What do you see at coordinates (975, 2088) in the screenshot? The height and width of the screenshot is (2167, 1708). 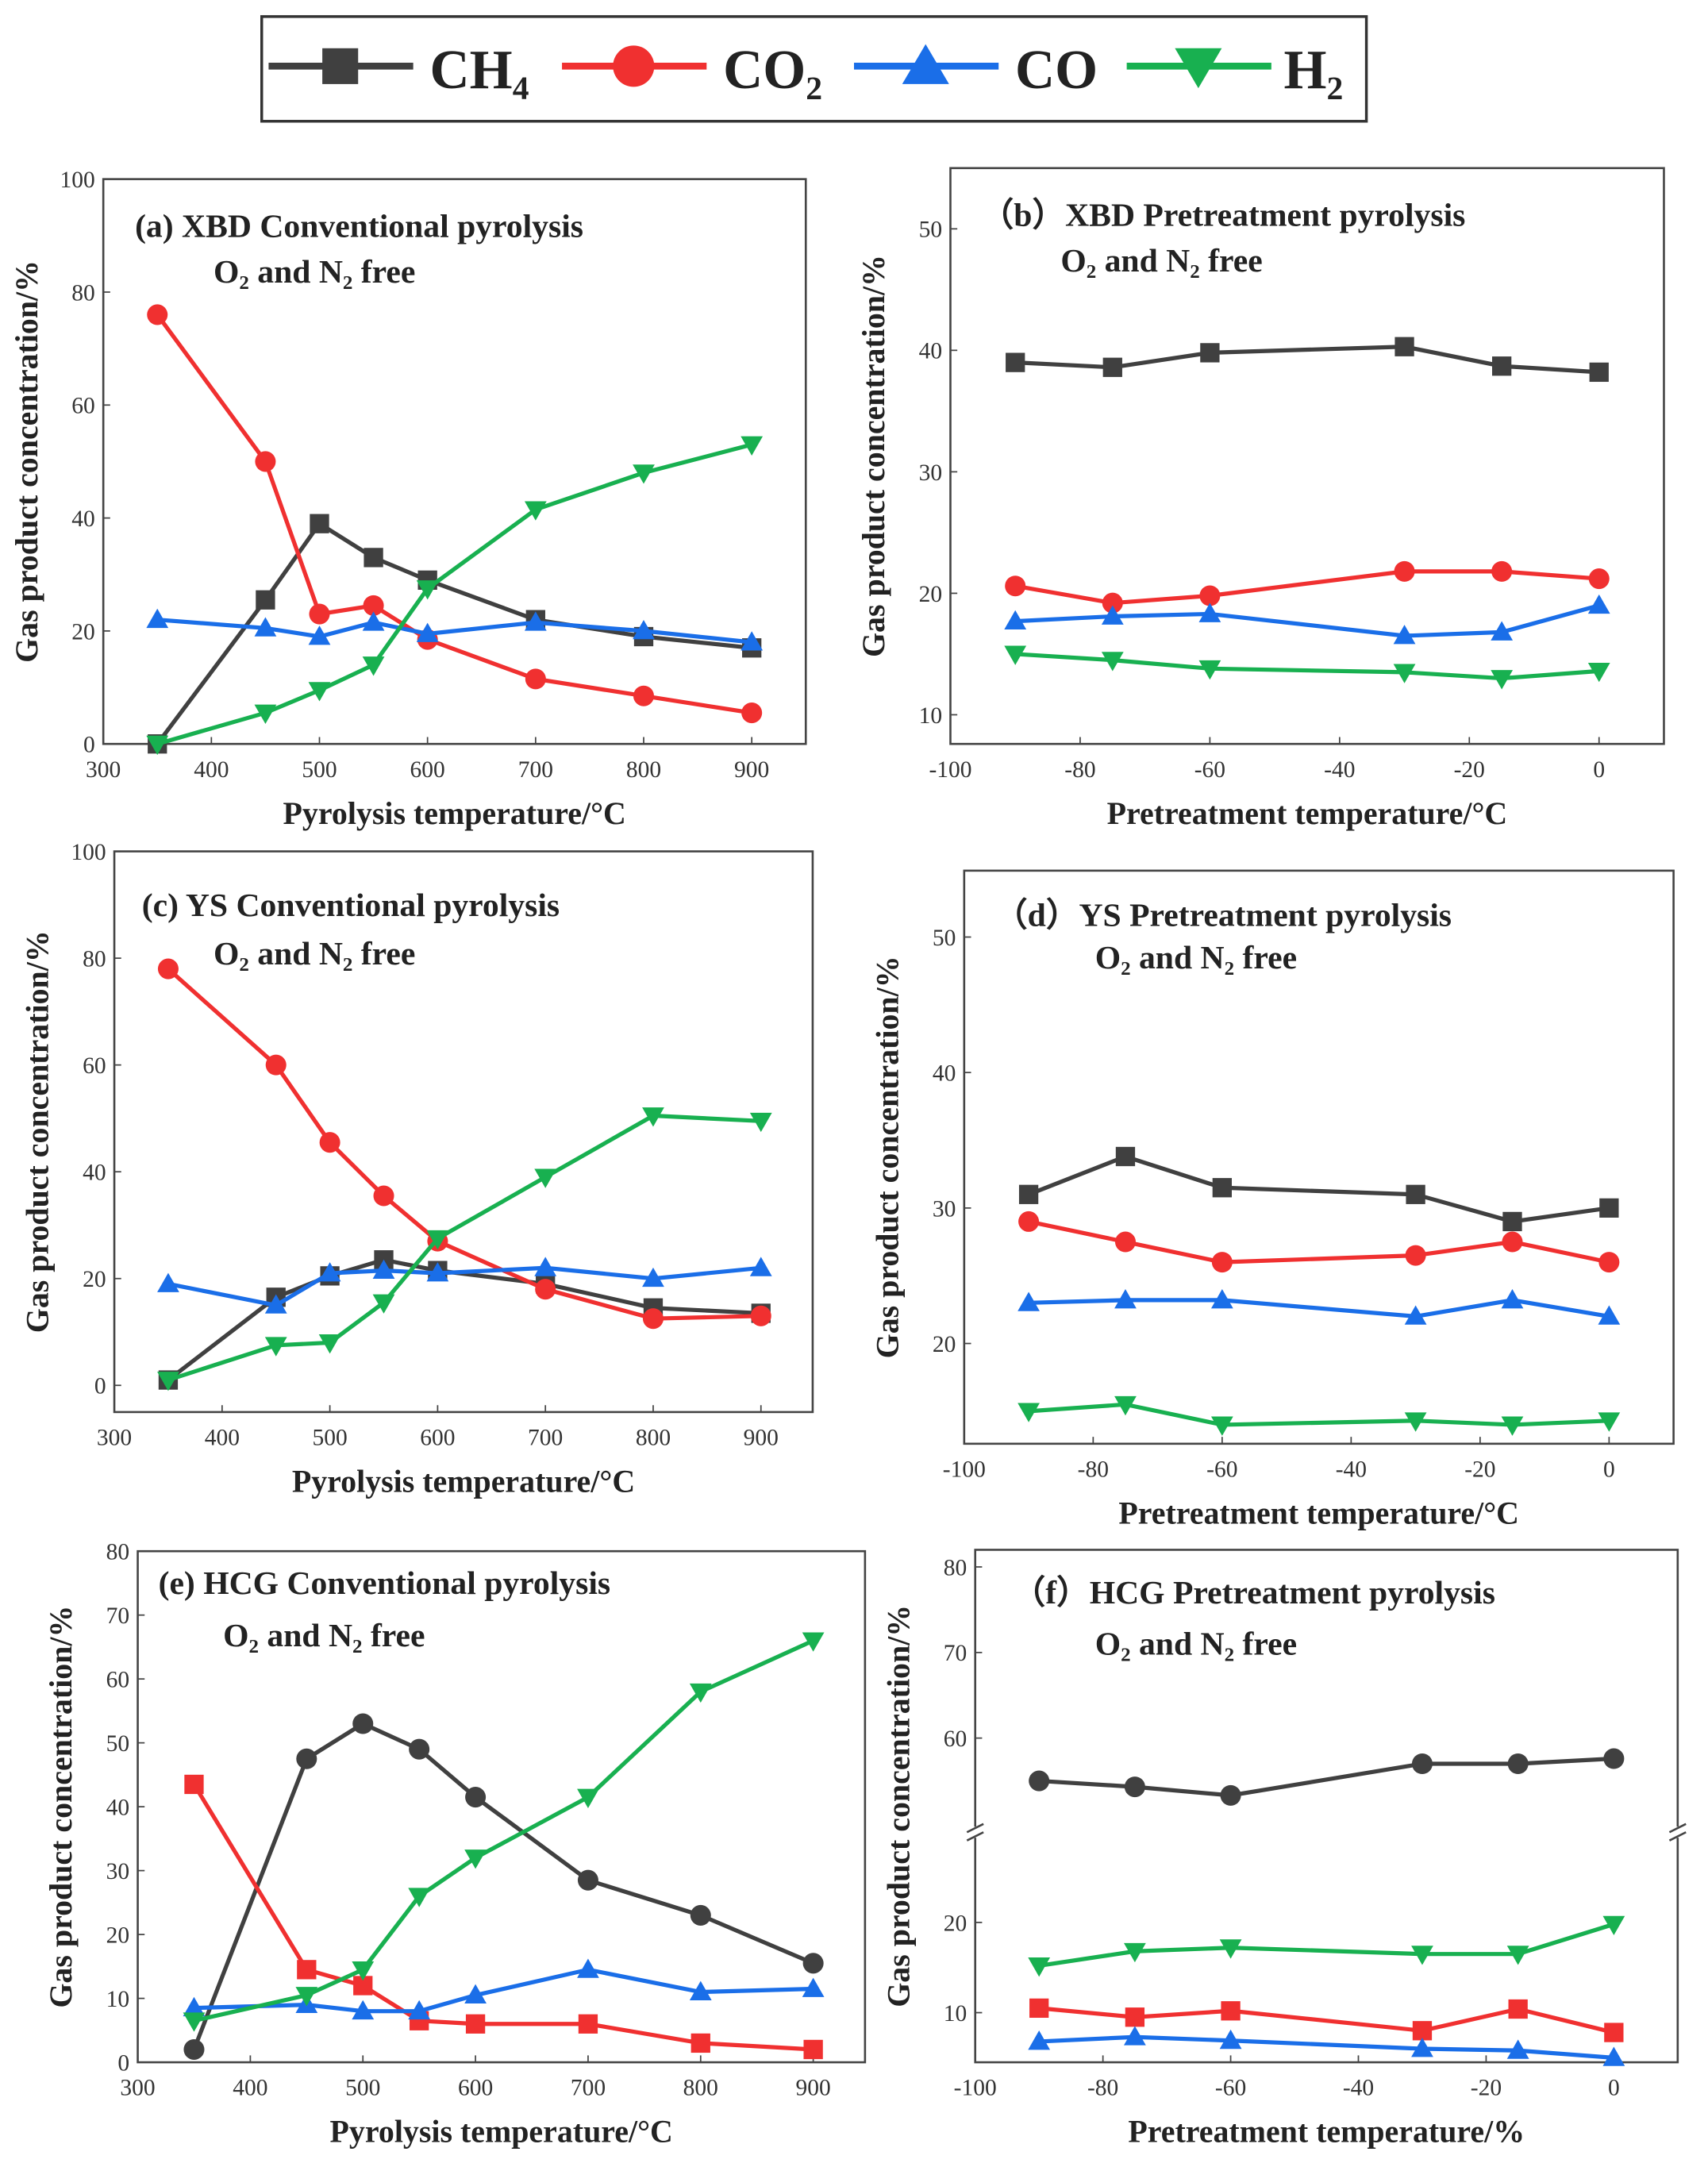 I see `x-tick-label: -100` at bounding box center [975, 2088].